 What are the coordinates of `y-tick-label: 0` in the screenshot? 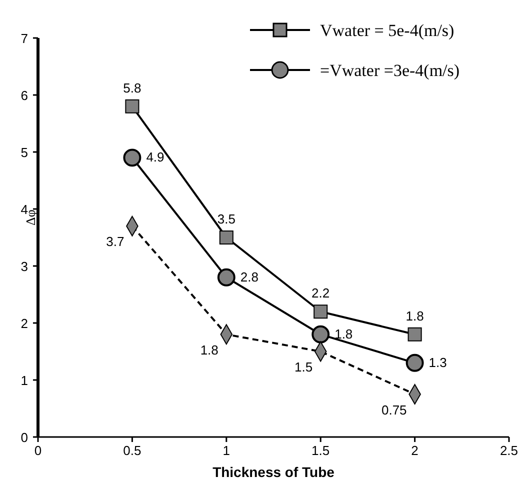 It's located at (24, 437).